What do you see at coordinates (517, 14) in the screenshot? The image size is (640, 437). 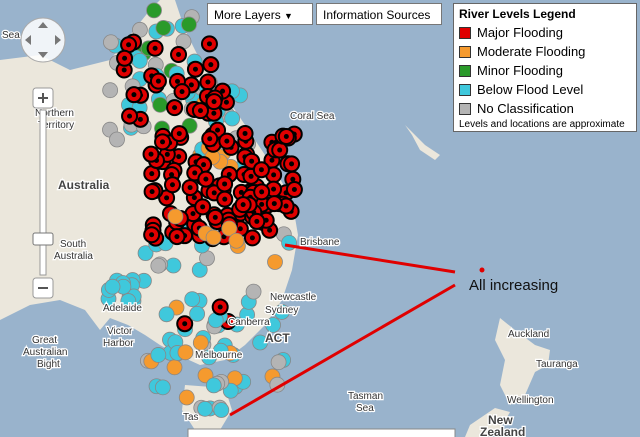 I see `legend-title: River Levels Legend` at bounding box center [517, 14].